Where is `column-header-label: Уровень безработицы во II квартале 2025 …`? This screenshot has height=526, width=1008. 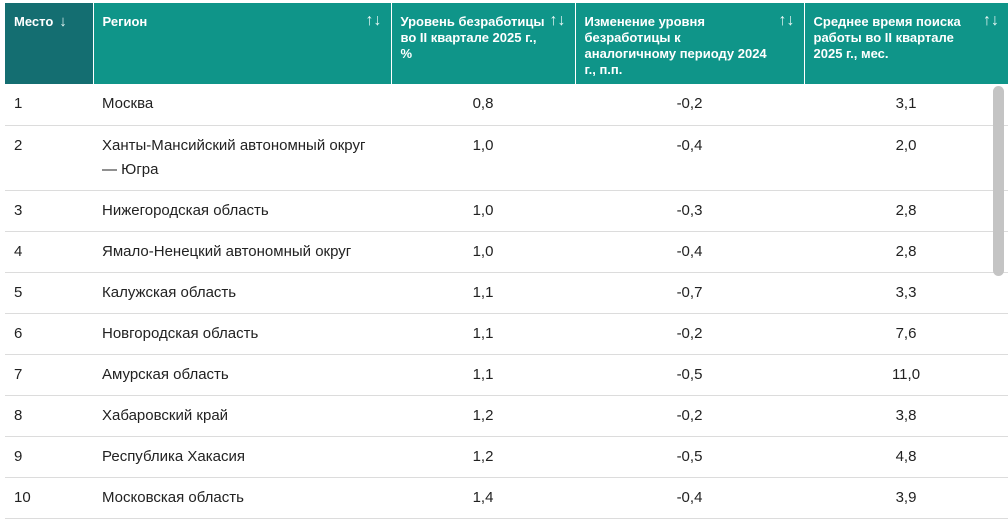
column-header-label: Уровень безработицы во II квартале 2025 … is located at coordinates (472, 37).